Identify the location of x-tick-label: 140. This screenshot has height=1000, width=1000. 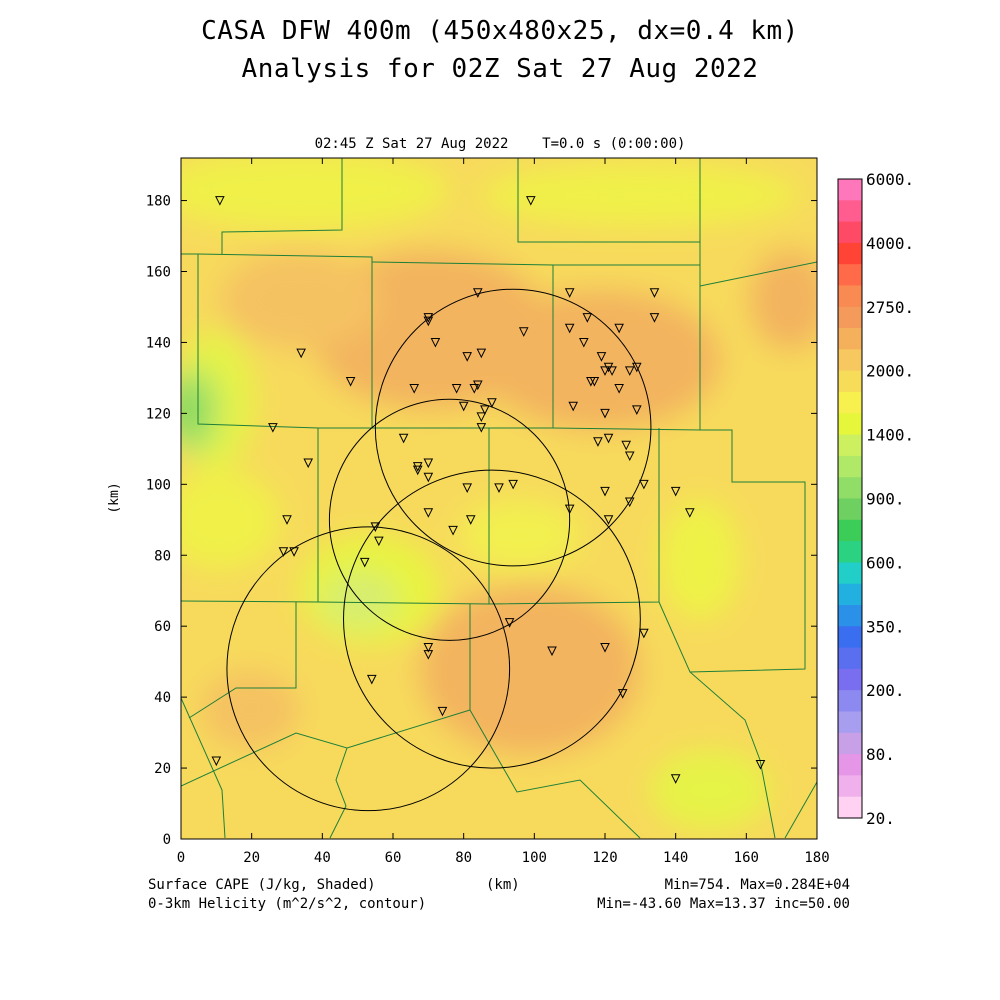
(675, 858).